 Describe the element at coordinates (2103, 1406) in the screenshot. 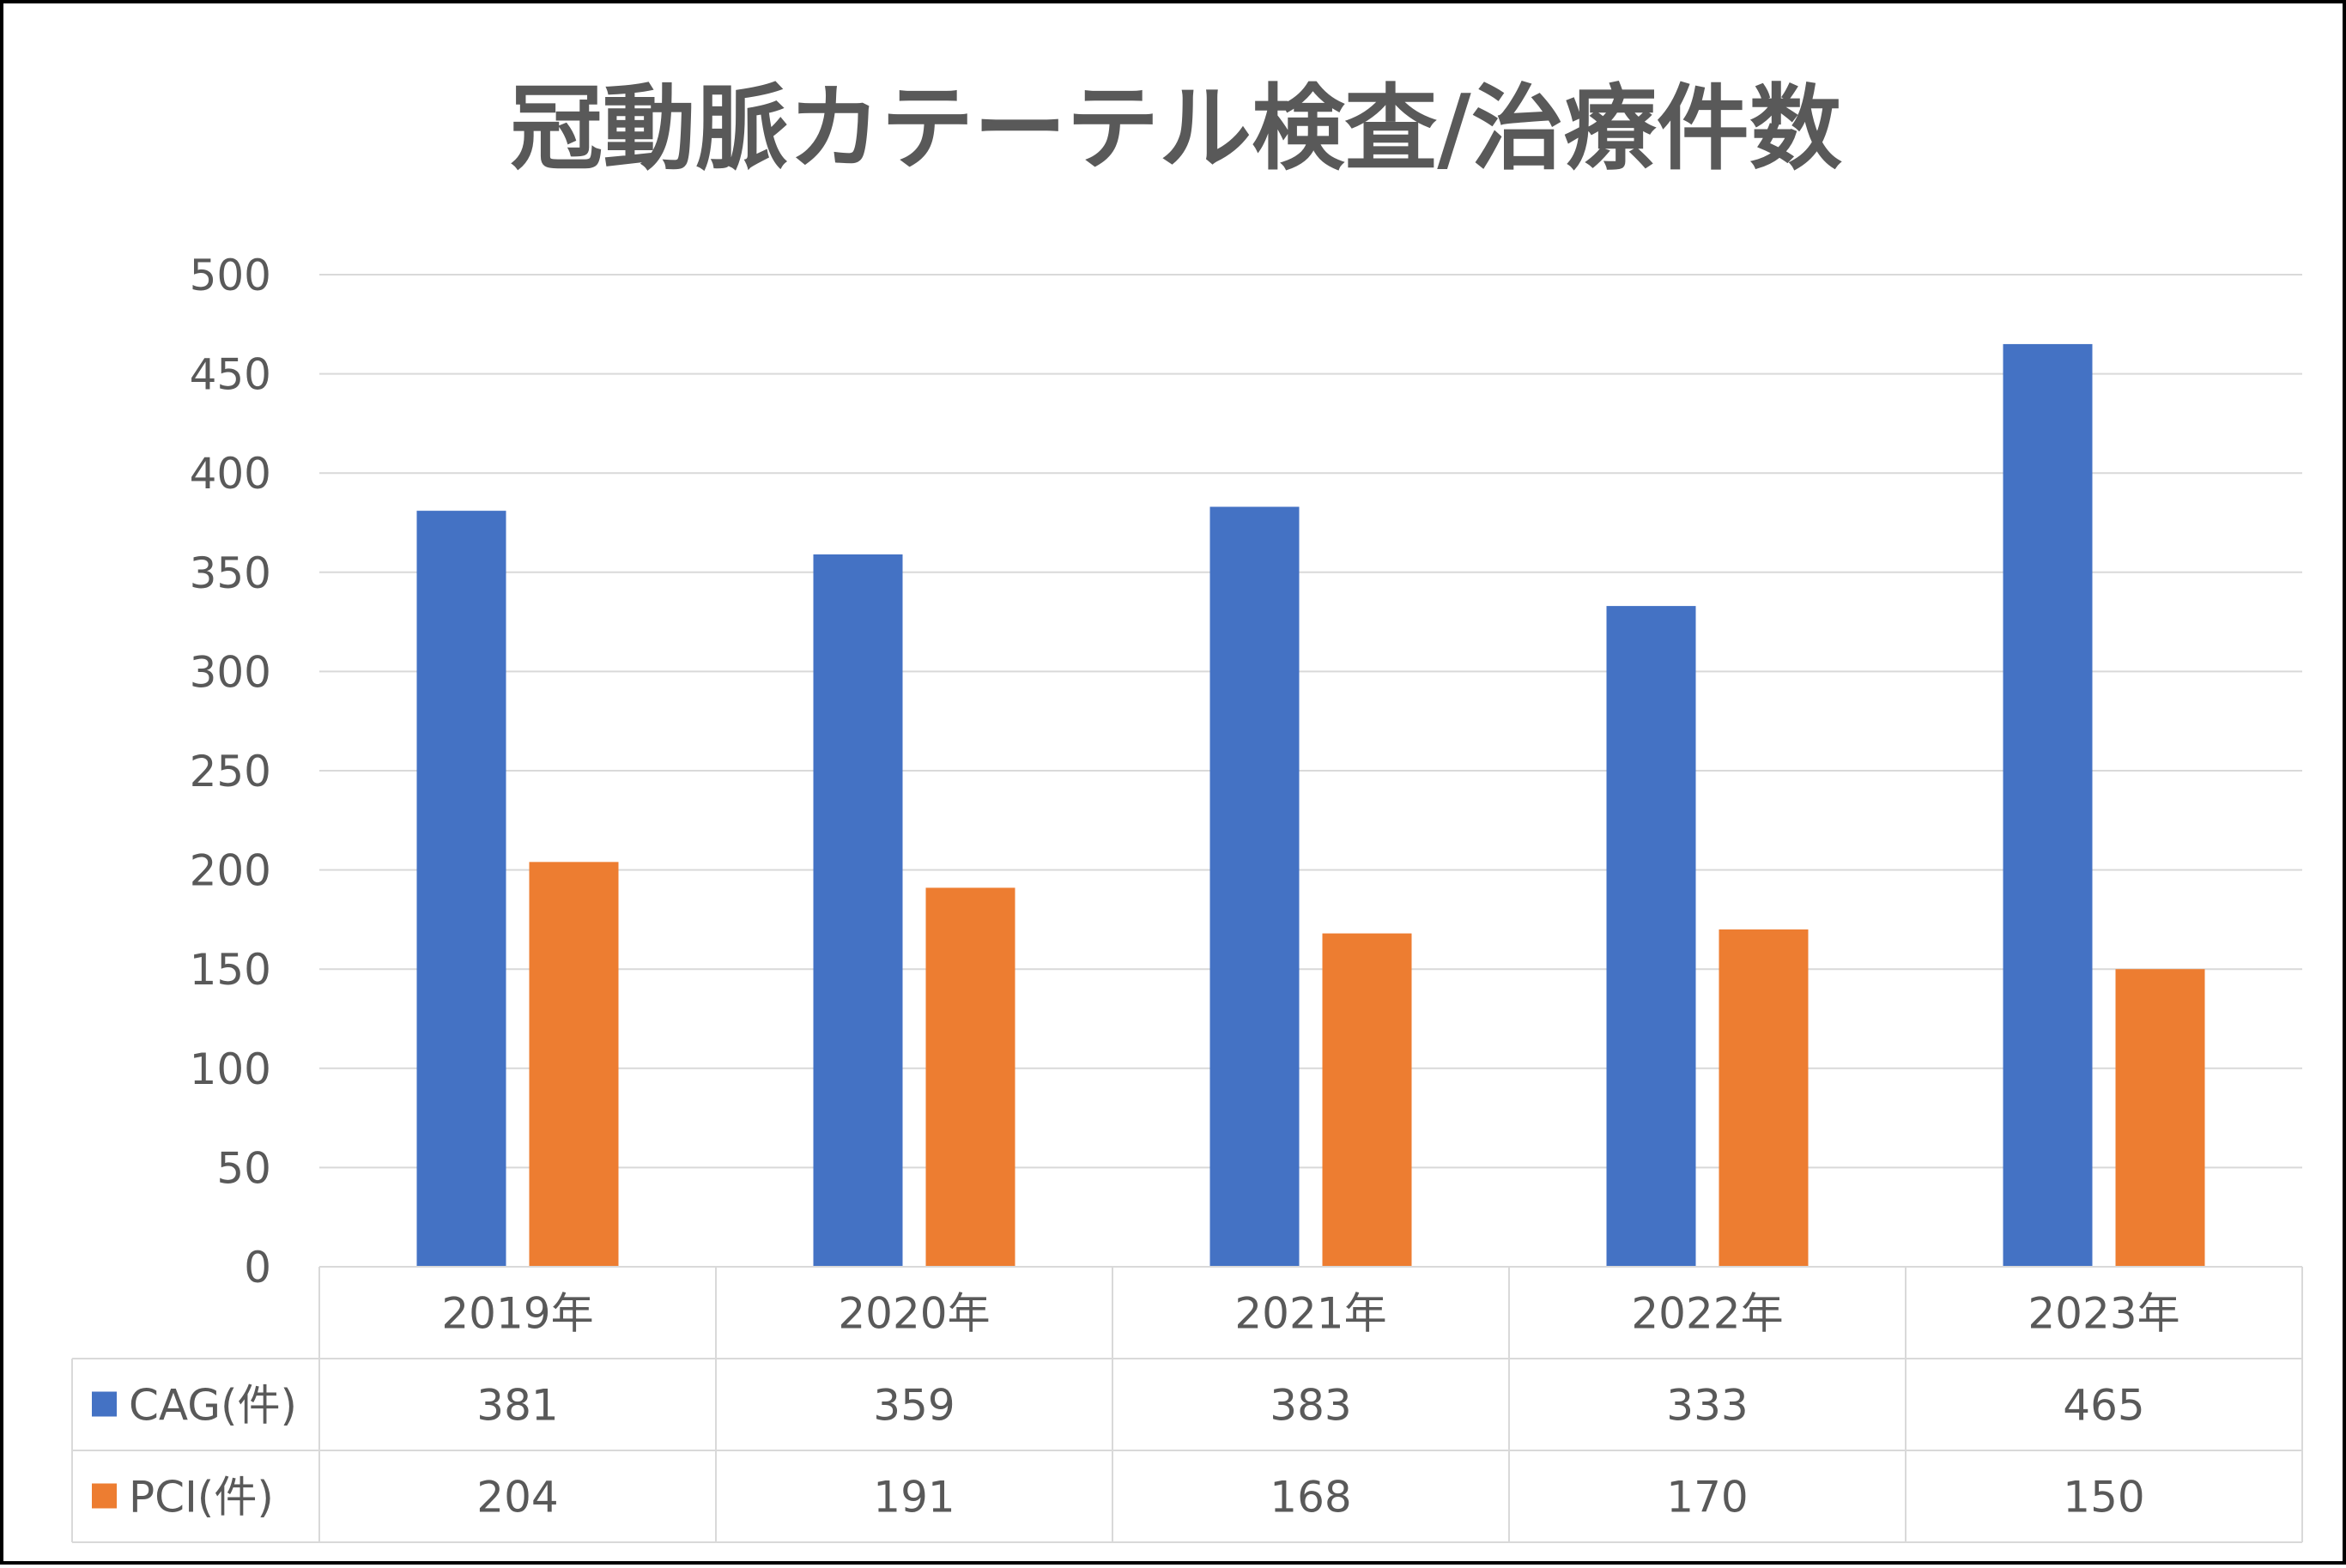

I see `data-label: 465` at that location.